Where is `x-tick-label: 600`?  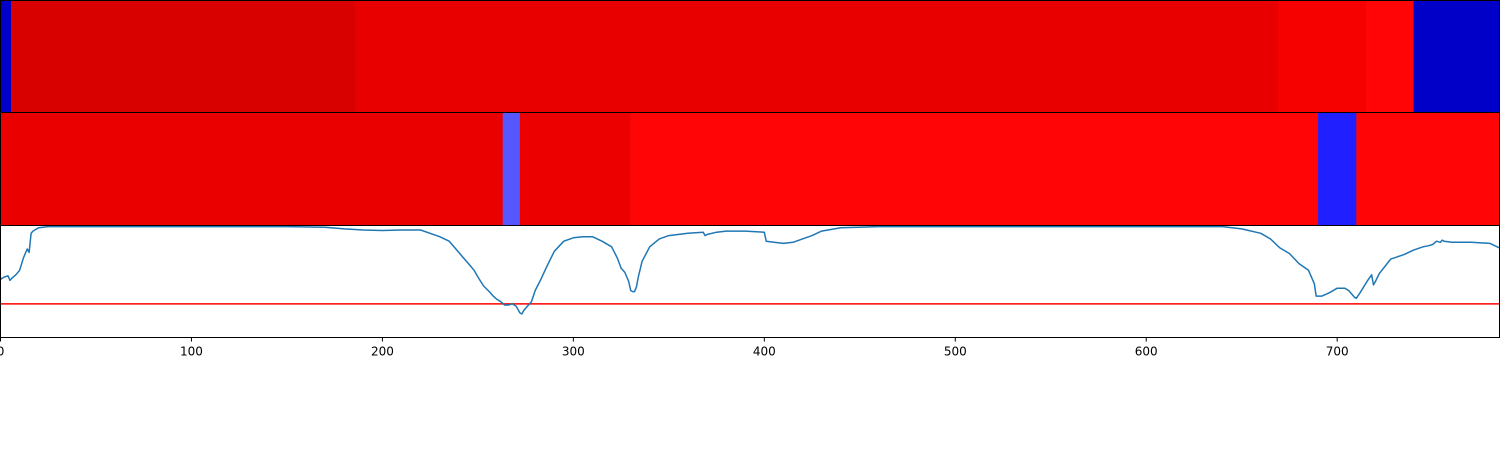
x-tick-label: 600 is located at coordinates (1146, 352).